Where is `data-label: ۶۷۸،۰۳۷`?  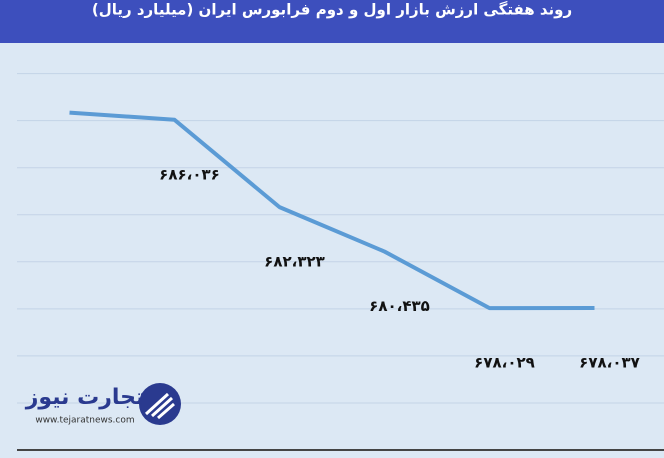
data-label: ۶۷۸،۰۳۷ is located at coordinates (609, 362).